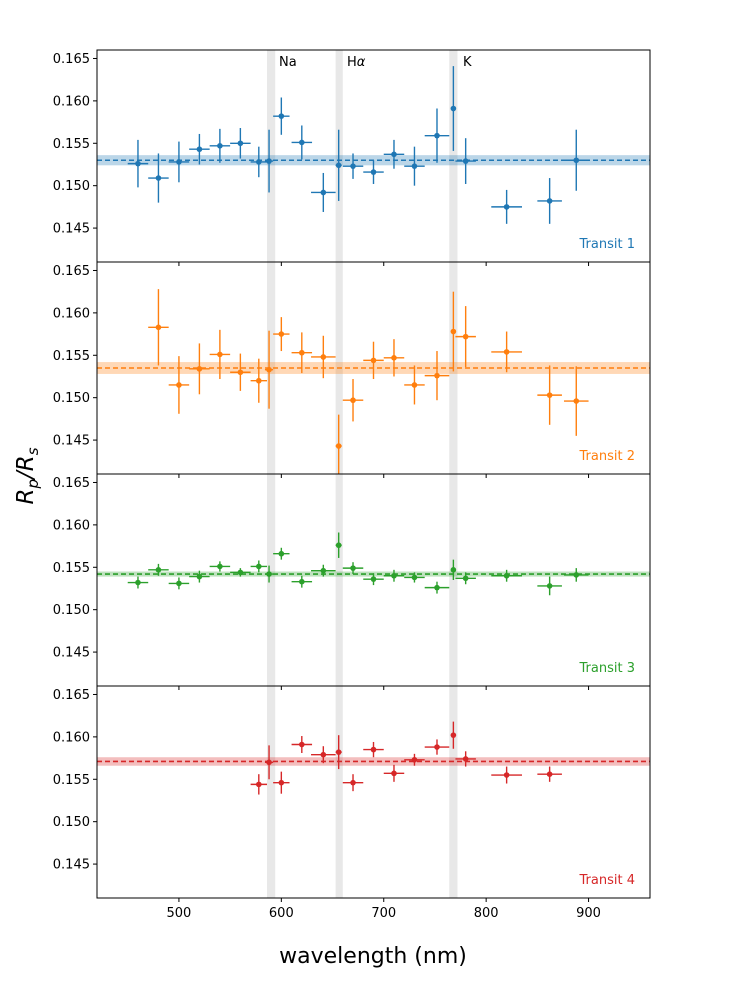 Image resolution: width=747 pixels, height=997 pixels. What do you see at coordinates (607, 456) in the screenshot?
I see `panel-title: Transit 2` at bounding box center [607, 456].